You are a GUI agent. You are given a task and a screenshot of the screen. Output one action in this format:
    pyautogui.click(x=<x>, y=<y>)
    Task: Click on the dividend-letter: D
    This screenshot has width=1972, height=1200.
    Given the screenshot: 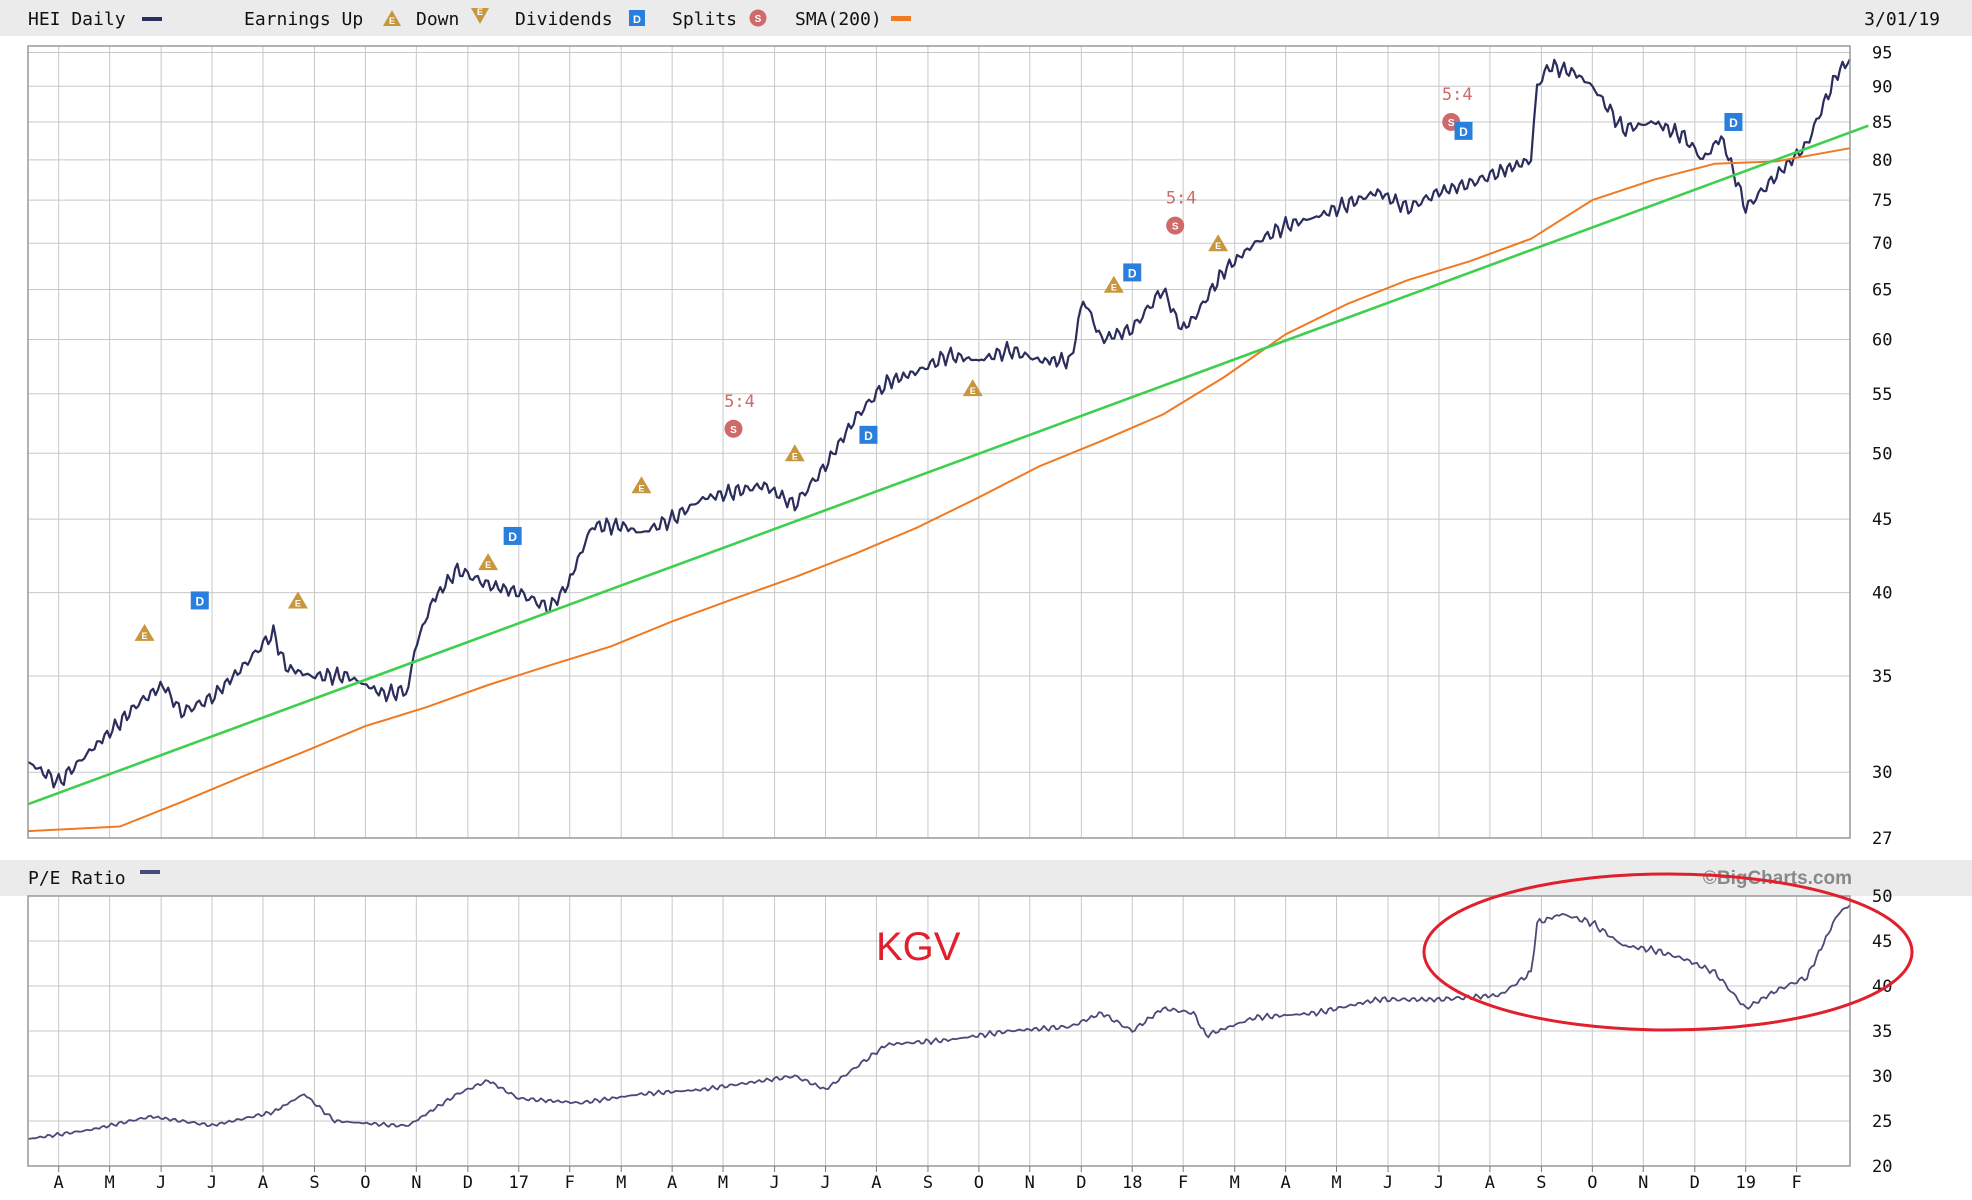 What is the action you would take?
    pyautogui.click(x=637, y=20)
    